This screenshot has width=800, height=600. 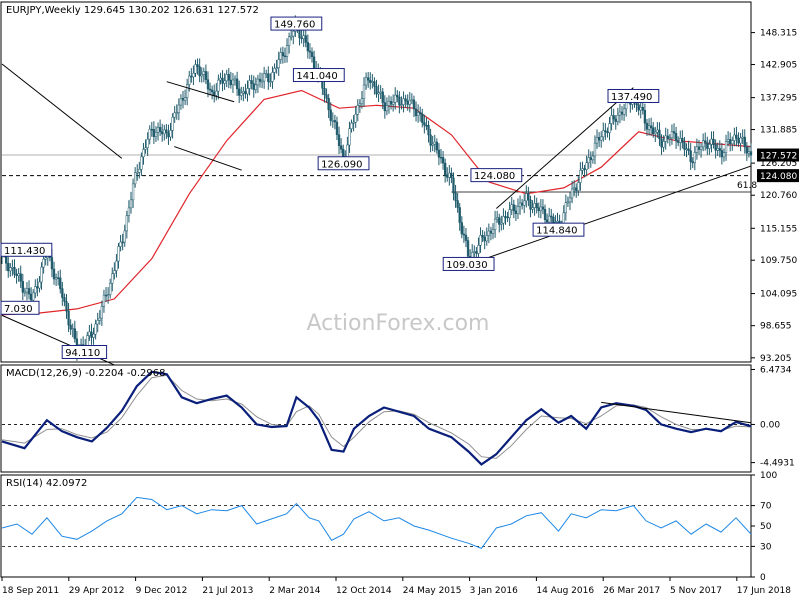 What do you see at coordinates (778, 99) in the screenshot?
I see `price-ytick-label: 137.295` at bounding box center [778, 99].